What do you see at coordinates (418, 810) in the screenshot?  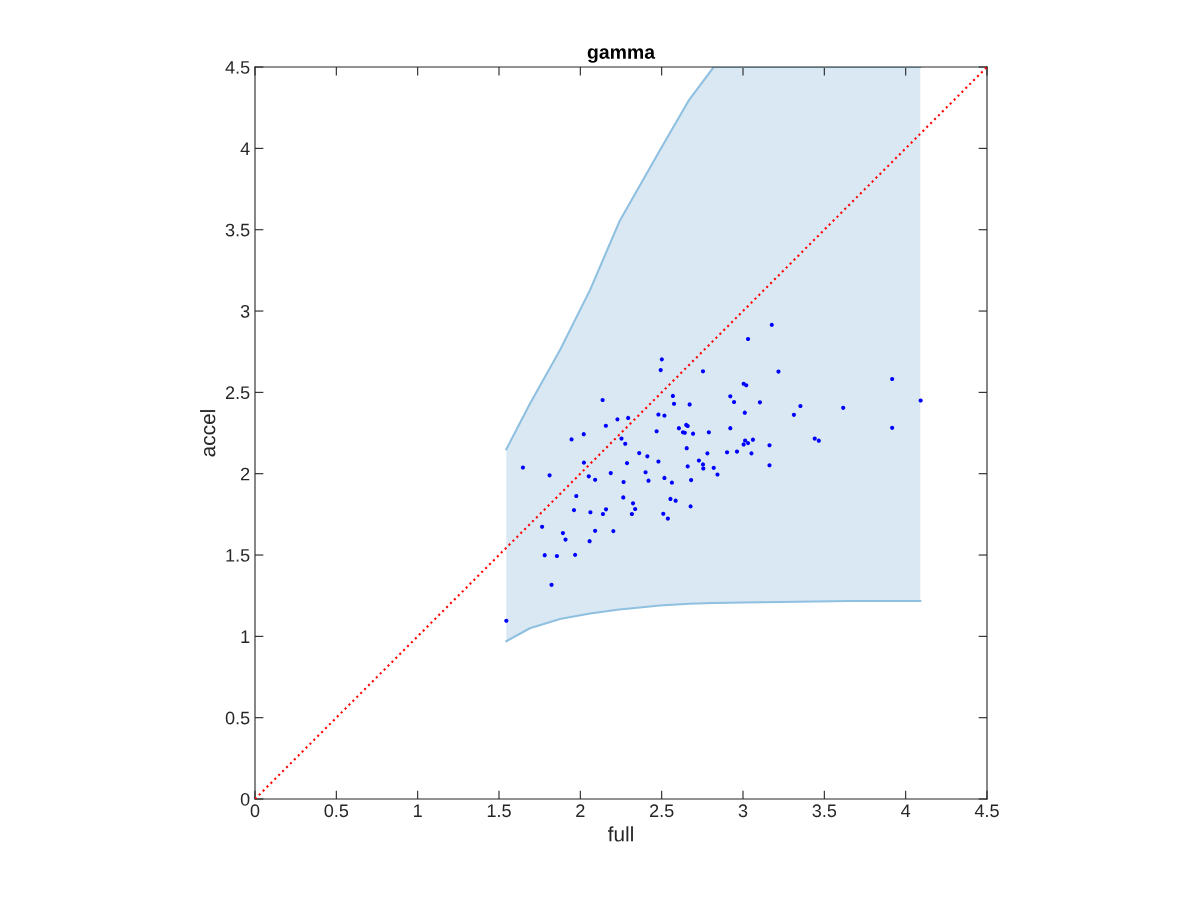 I see `x-tick-label: 1` at bounding box center [418, 810].